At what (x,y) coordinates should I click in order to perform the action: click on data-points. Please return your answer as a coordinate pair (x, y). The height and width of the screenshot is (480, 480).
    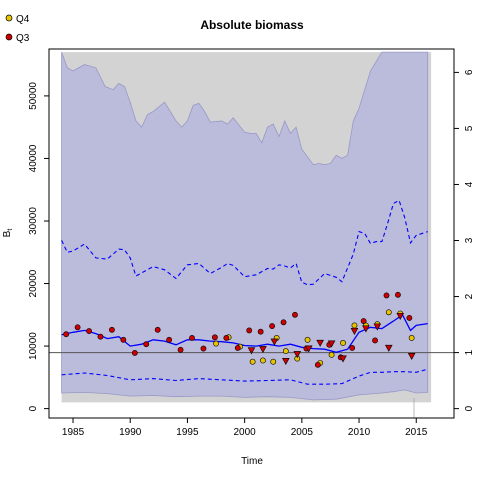
    Looking at the image, I should click on (239, 329).